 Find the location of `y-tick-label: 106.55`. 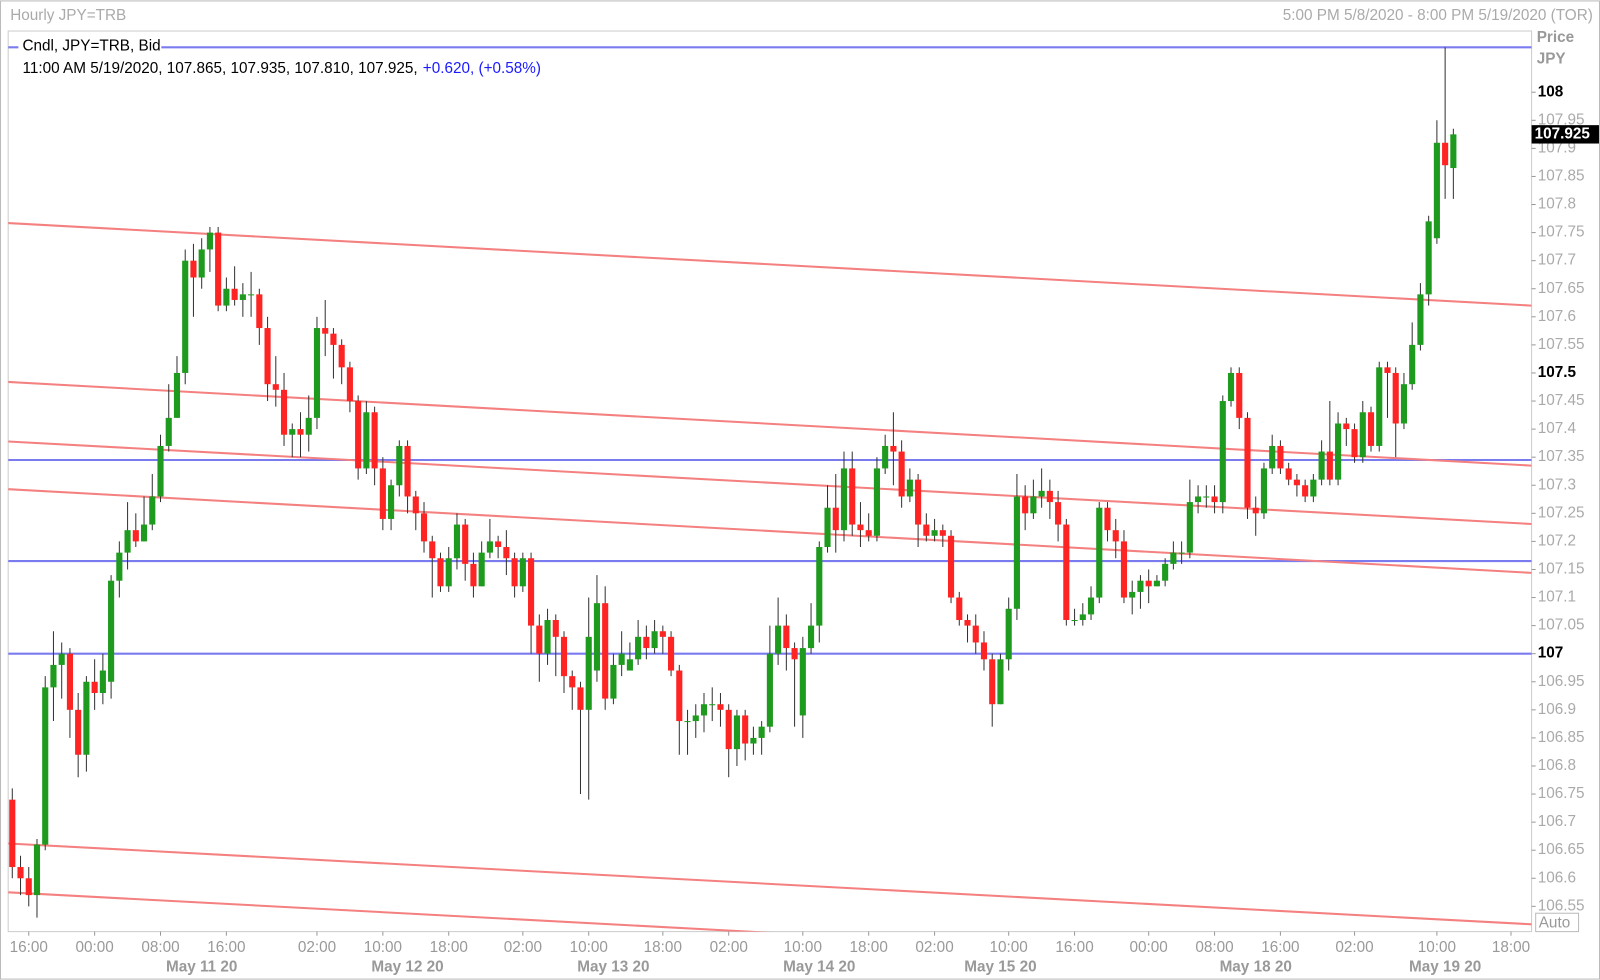

y-tick-label: 106.55 is located at coordinates (1561, 905).